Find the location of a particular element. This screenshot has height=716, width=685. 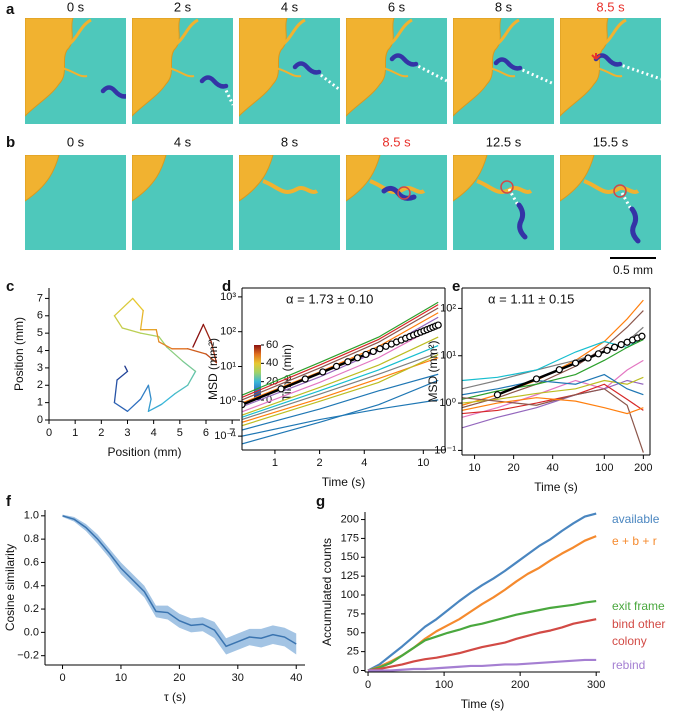

frame-time: 0 s is located at coordinates (76, 7).